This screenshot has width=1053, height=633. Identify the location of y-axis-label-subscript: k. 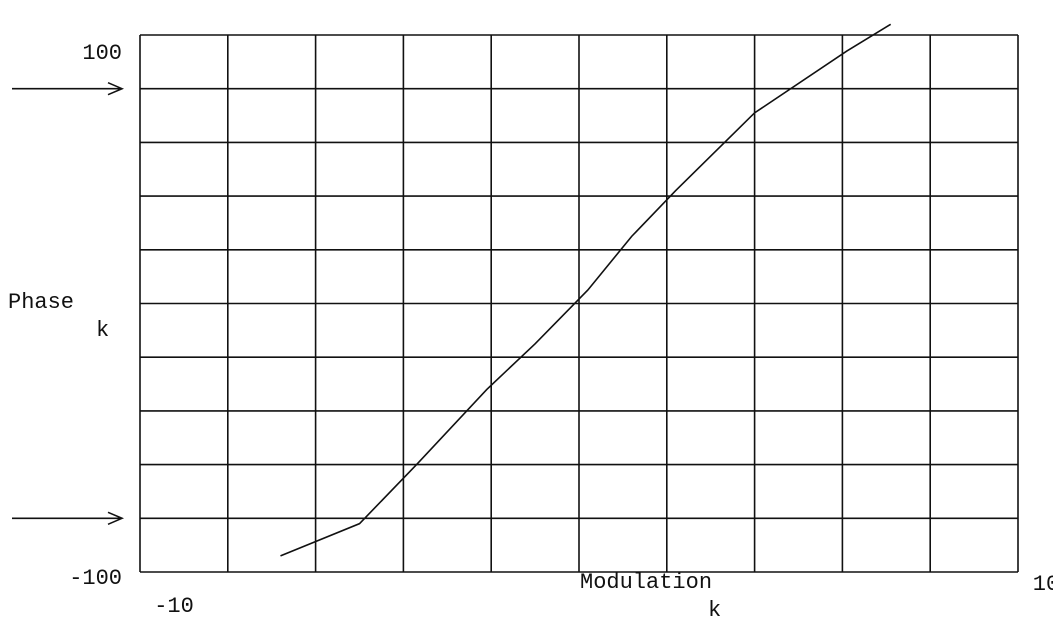
(102, 330).